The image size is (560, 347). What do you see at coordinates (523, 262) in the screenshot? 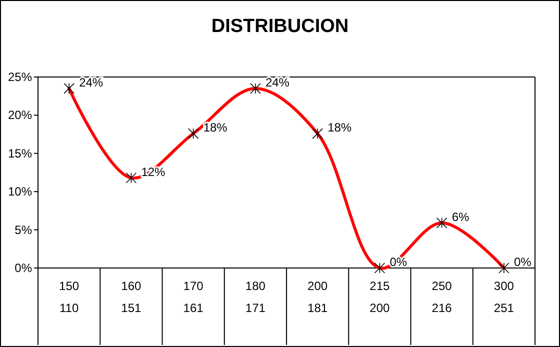
I see `data-label: 0%` at bounding box center [523, 262].